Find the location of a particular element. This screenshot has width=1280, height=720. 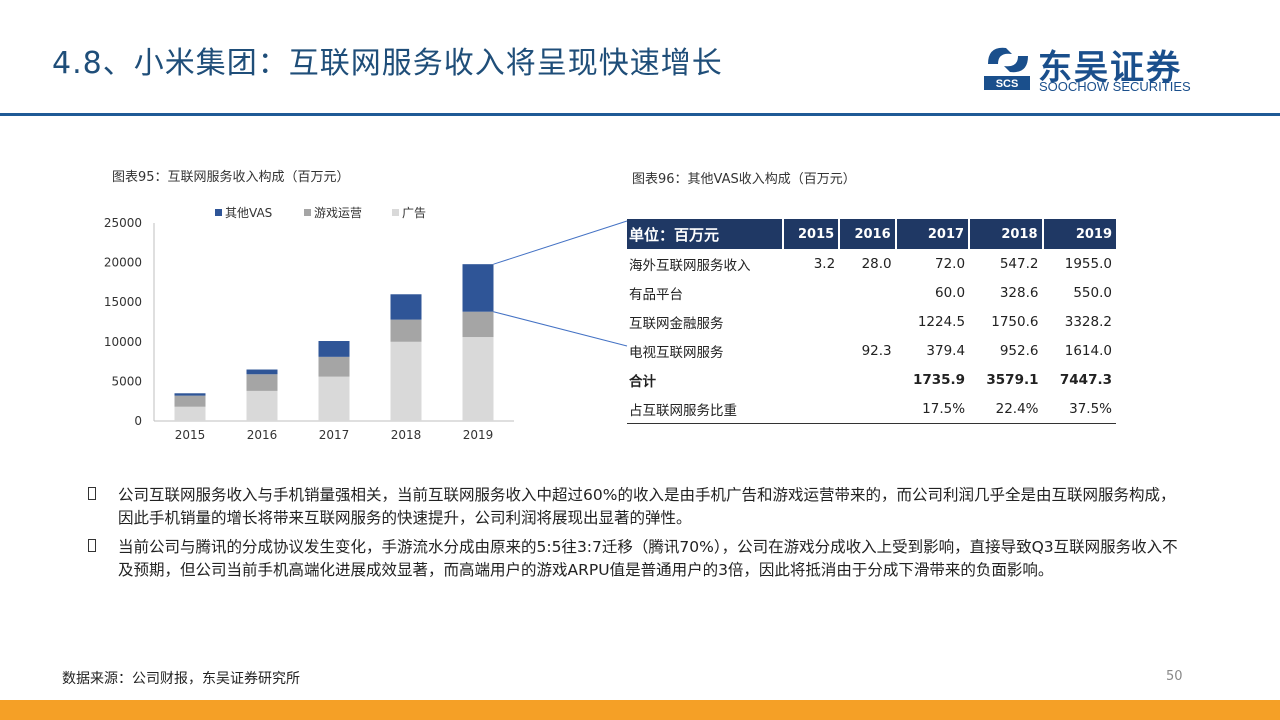

table-row: 电视互联网服务 92.3 379.4 952.6 1614.0 is located at coordinates (871, 350).